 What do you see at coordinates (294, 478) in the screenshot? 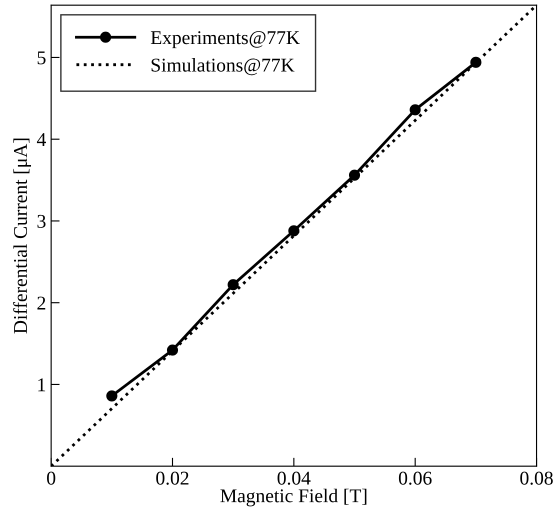
I see `x-tick-label: 0.04` at bounding box center [294, 478].